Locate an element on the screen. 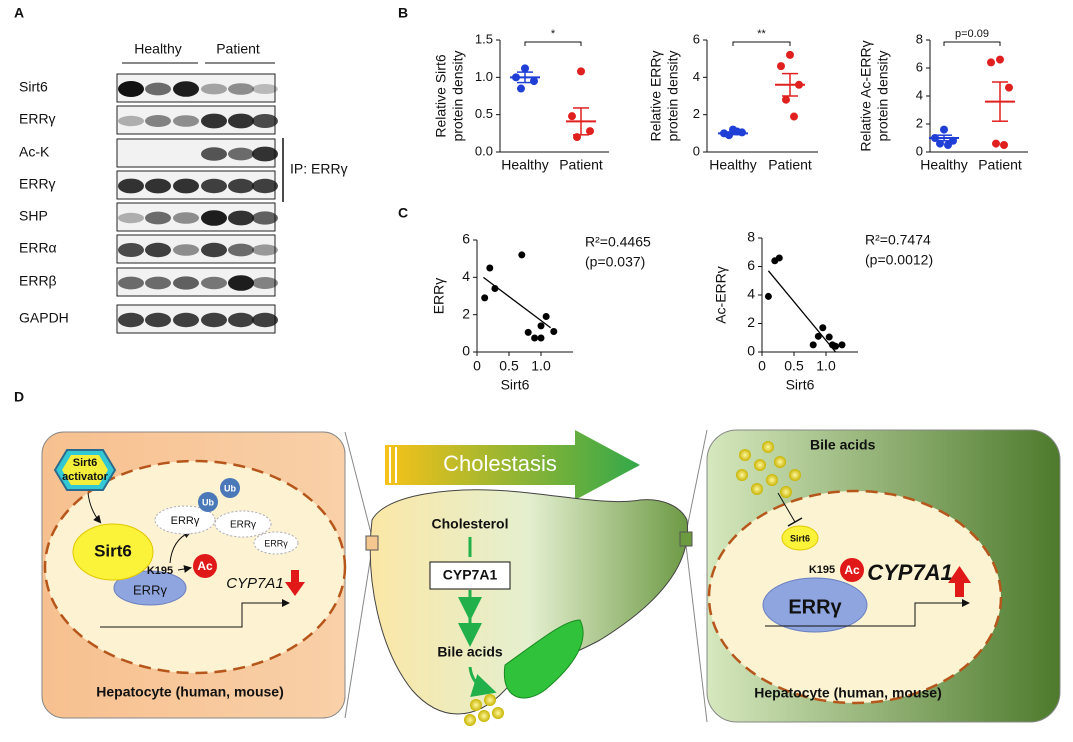 The image size is (1073, 742). sirt6-protein is located at coordinates (113, 552).